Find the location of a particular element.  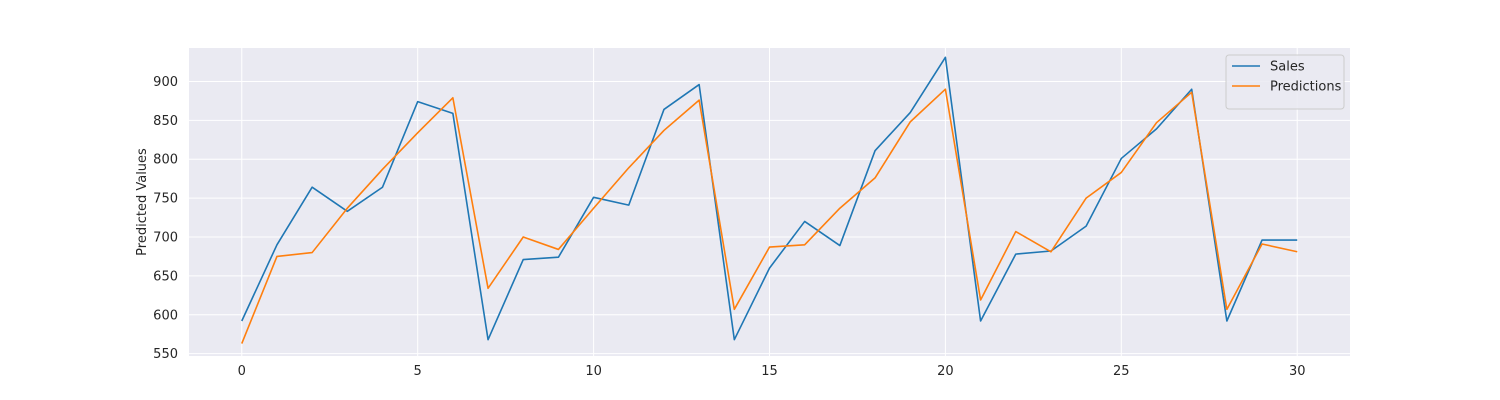

x-tick-label: 15 is located at coordinates (769, 371).